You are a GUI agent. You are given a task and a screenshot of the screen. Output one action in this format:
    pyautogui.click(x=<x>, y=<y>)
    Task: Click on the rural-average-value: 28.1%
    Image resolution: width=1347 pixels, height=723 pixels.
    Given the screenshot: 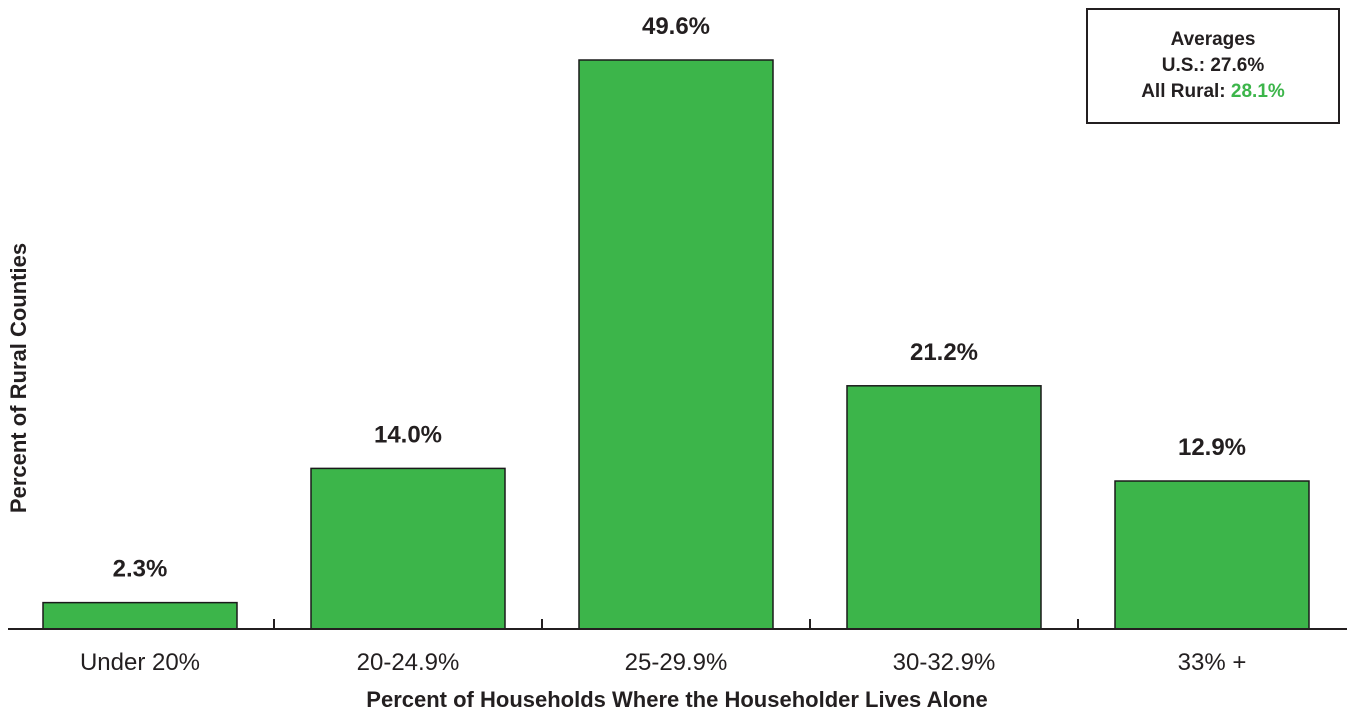 What is the action you would take?
    pyautogui.click(x=1257, y=91)
    